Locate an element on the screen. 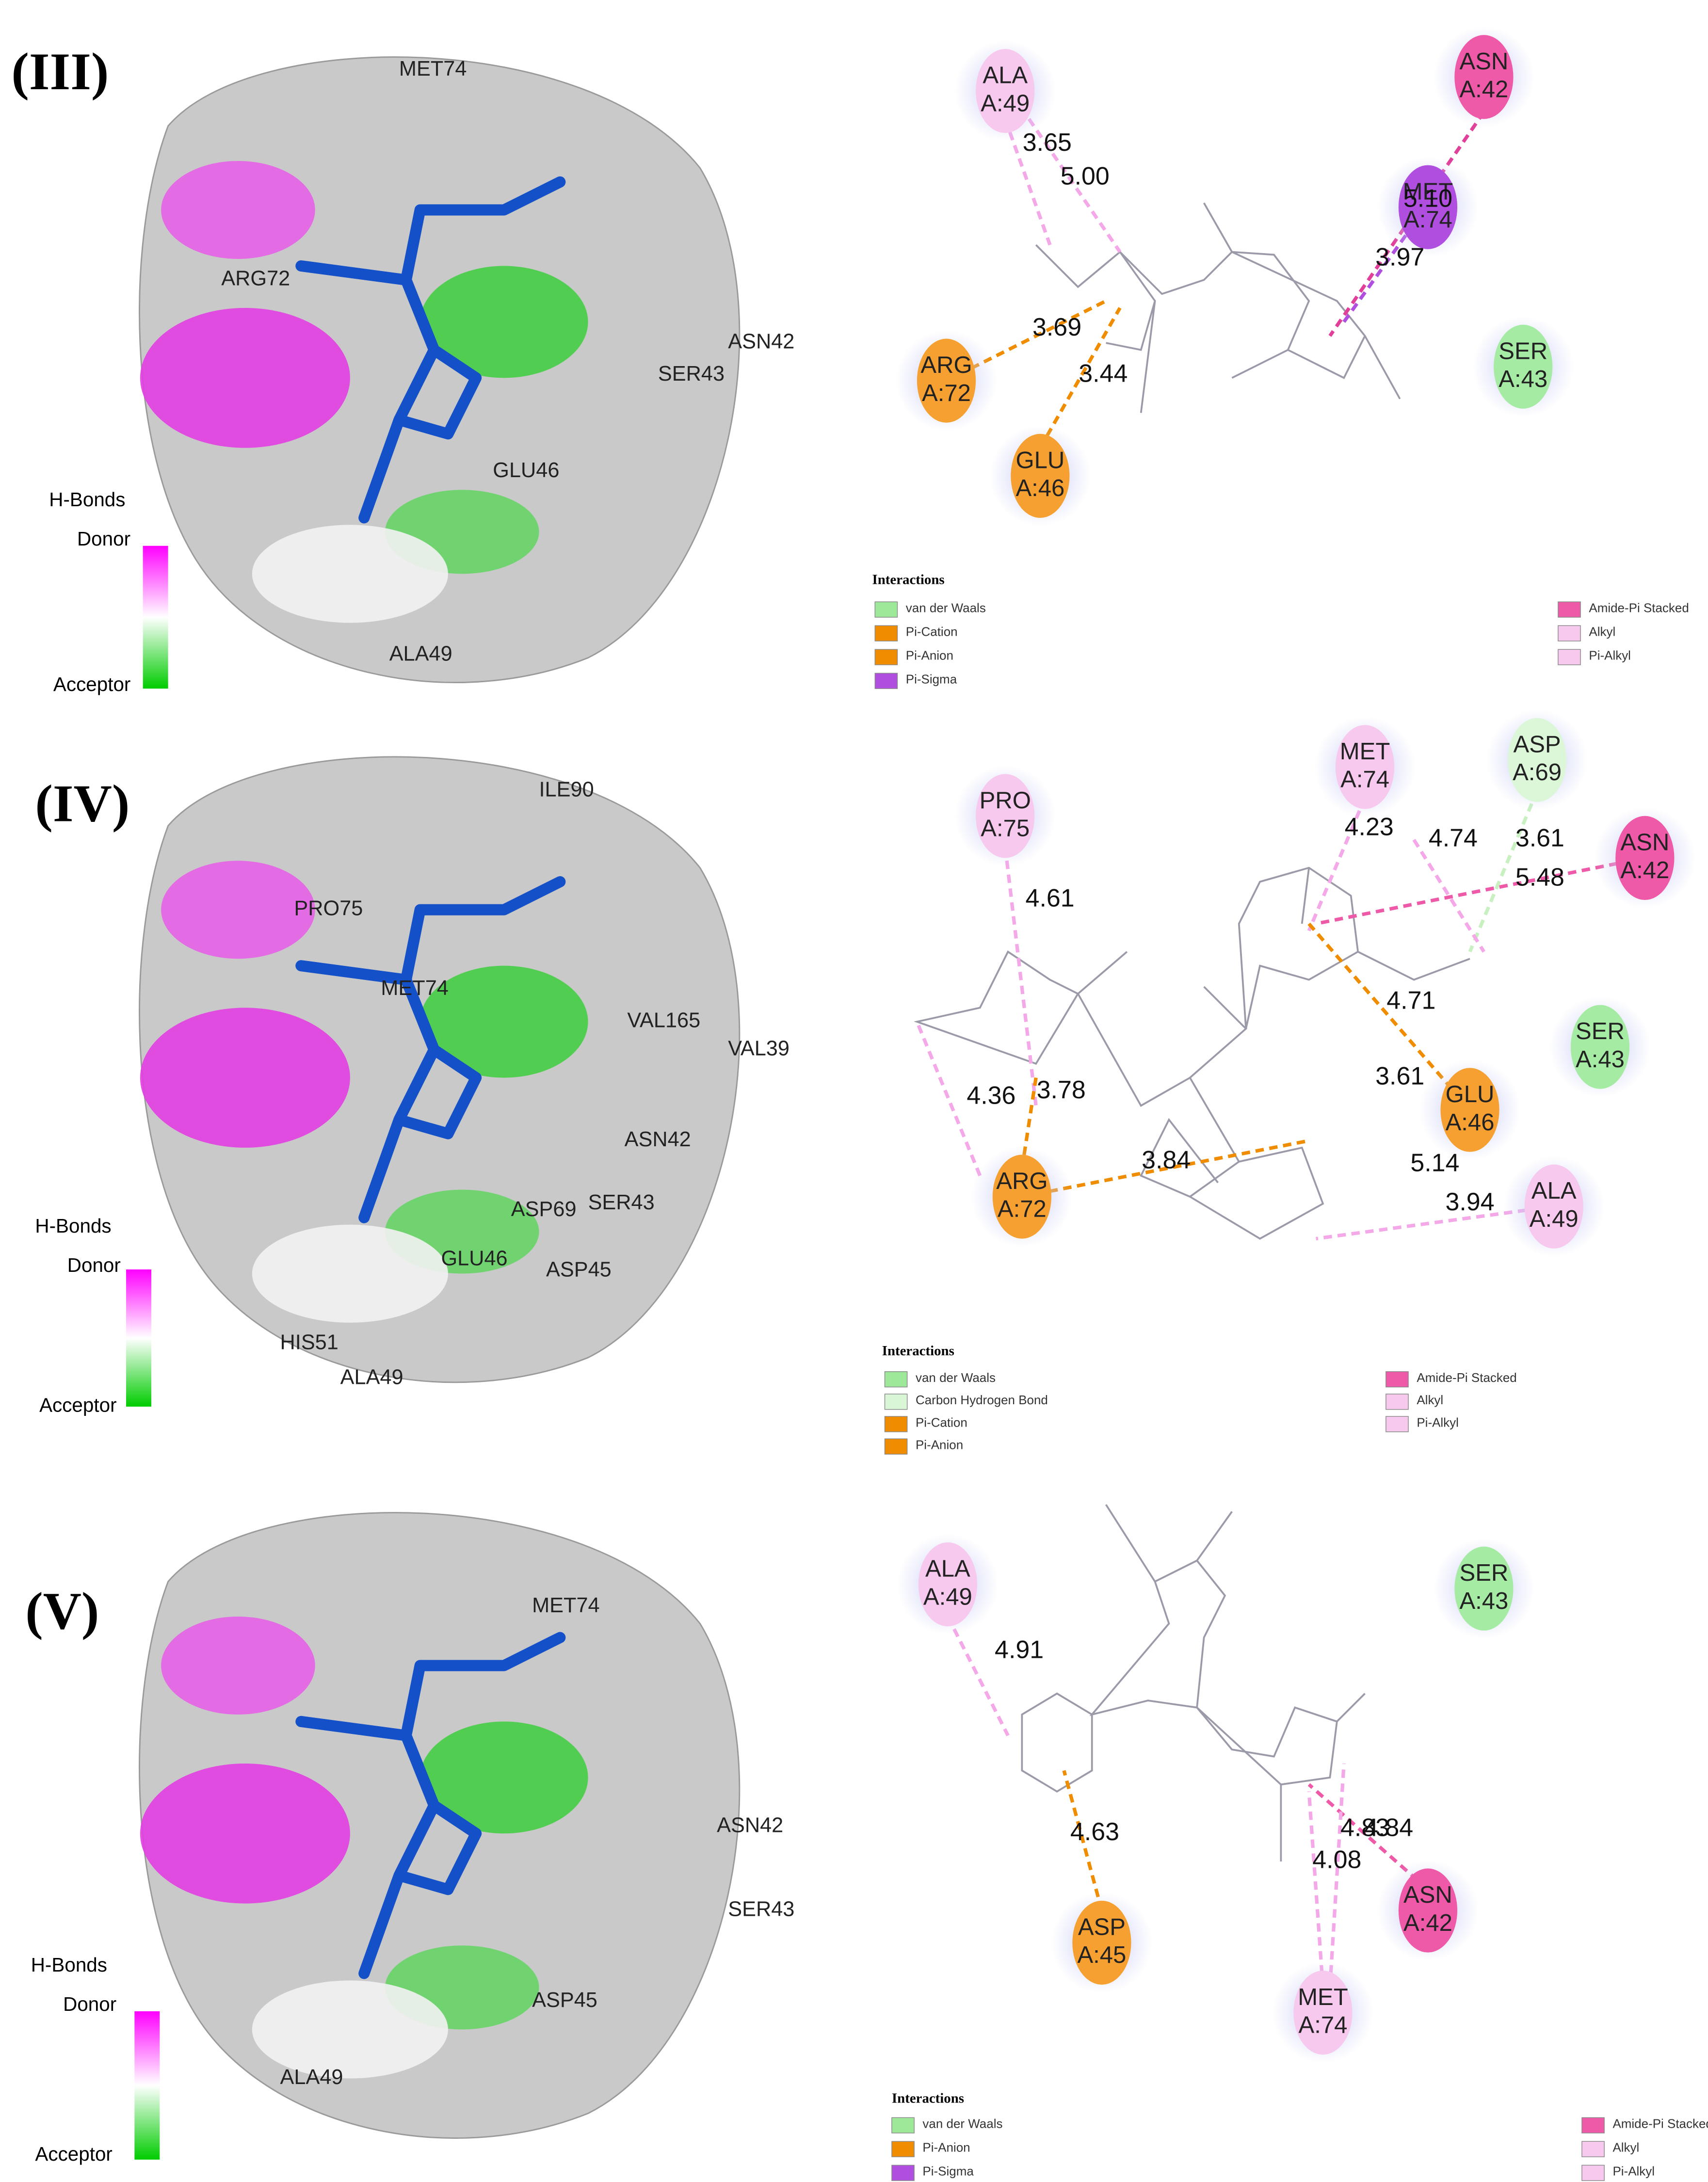 The image size is (1708, 2182). legend-label: Pi-Anion is located at coordinates (930, 655).